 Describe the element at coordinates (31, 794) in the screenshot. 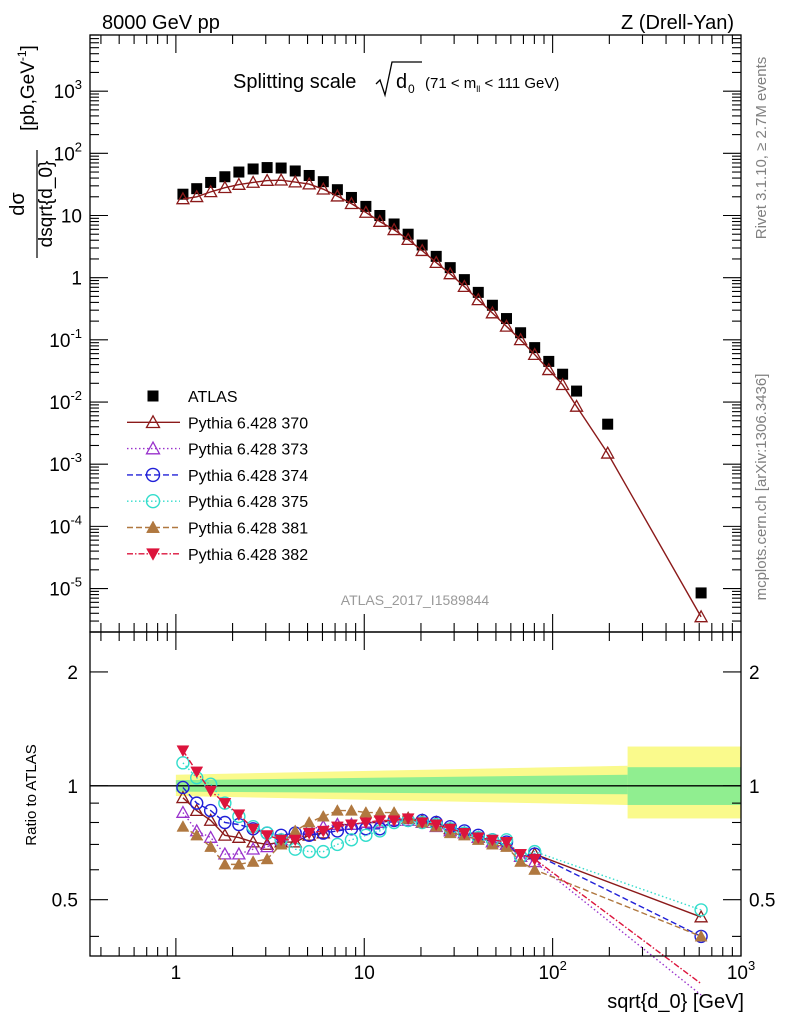

I see `ratio-y-axis-label: Ratio to ATLAS` at that location.